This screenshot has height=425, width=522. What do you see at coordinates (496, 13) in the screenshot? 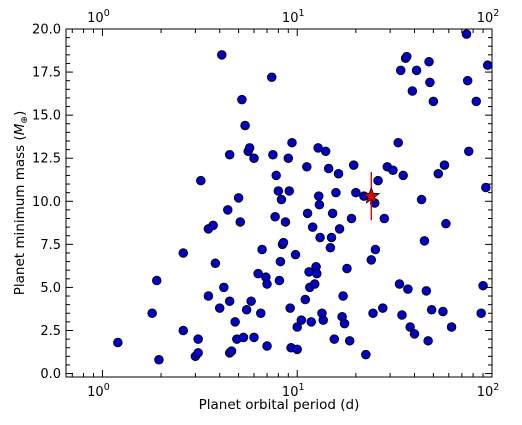
I see `tick-exponent: 2` at bounding box center [496, 13].